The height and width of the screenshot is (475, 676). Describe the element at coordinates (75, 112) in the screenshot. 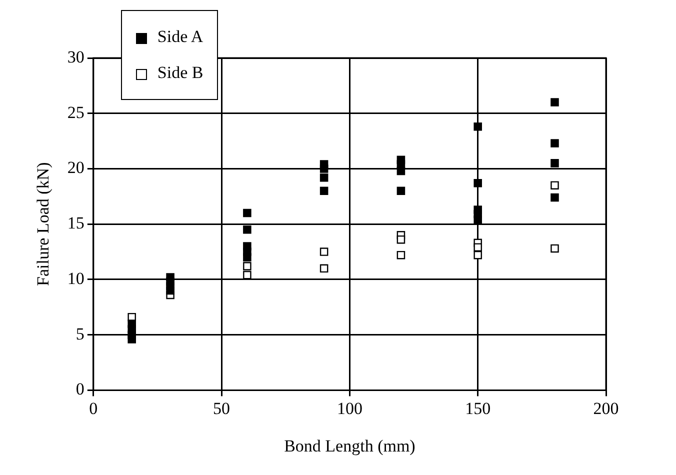

I see `y-tick-label: 25` at that location.